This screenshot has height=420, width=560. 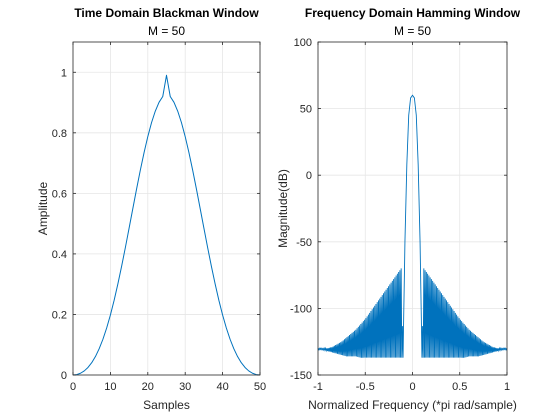 What do you see at coordinates (59, 255) in the screenshot?
I see `left-y-tick-label: 0.4` at bounding box center [59, 255].